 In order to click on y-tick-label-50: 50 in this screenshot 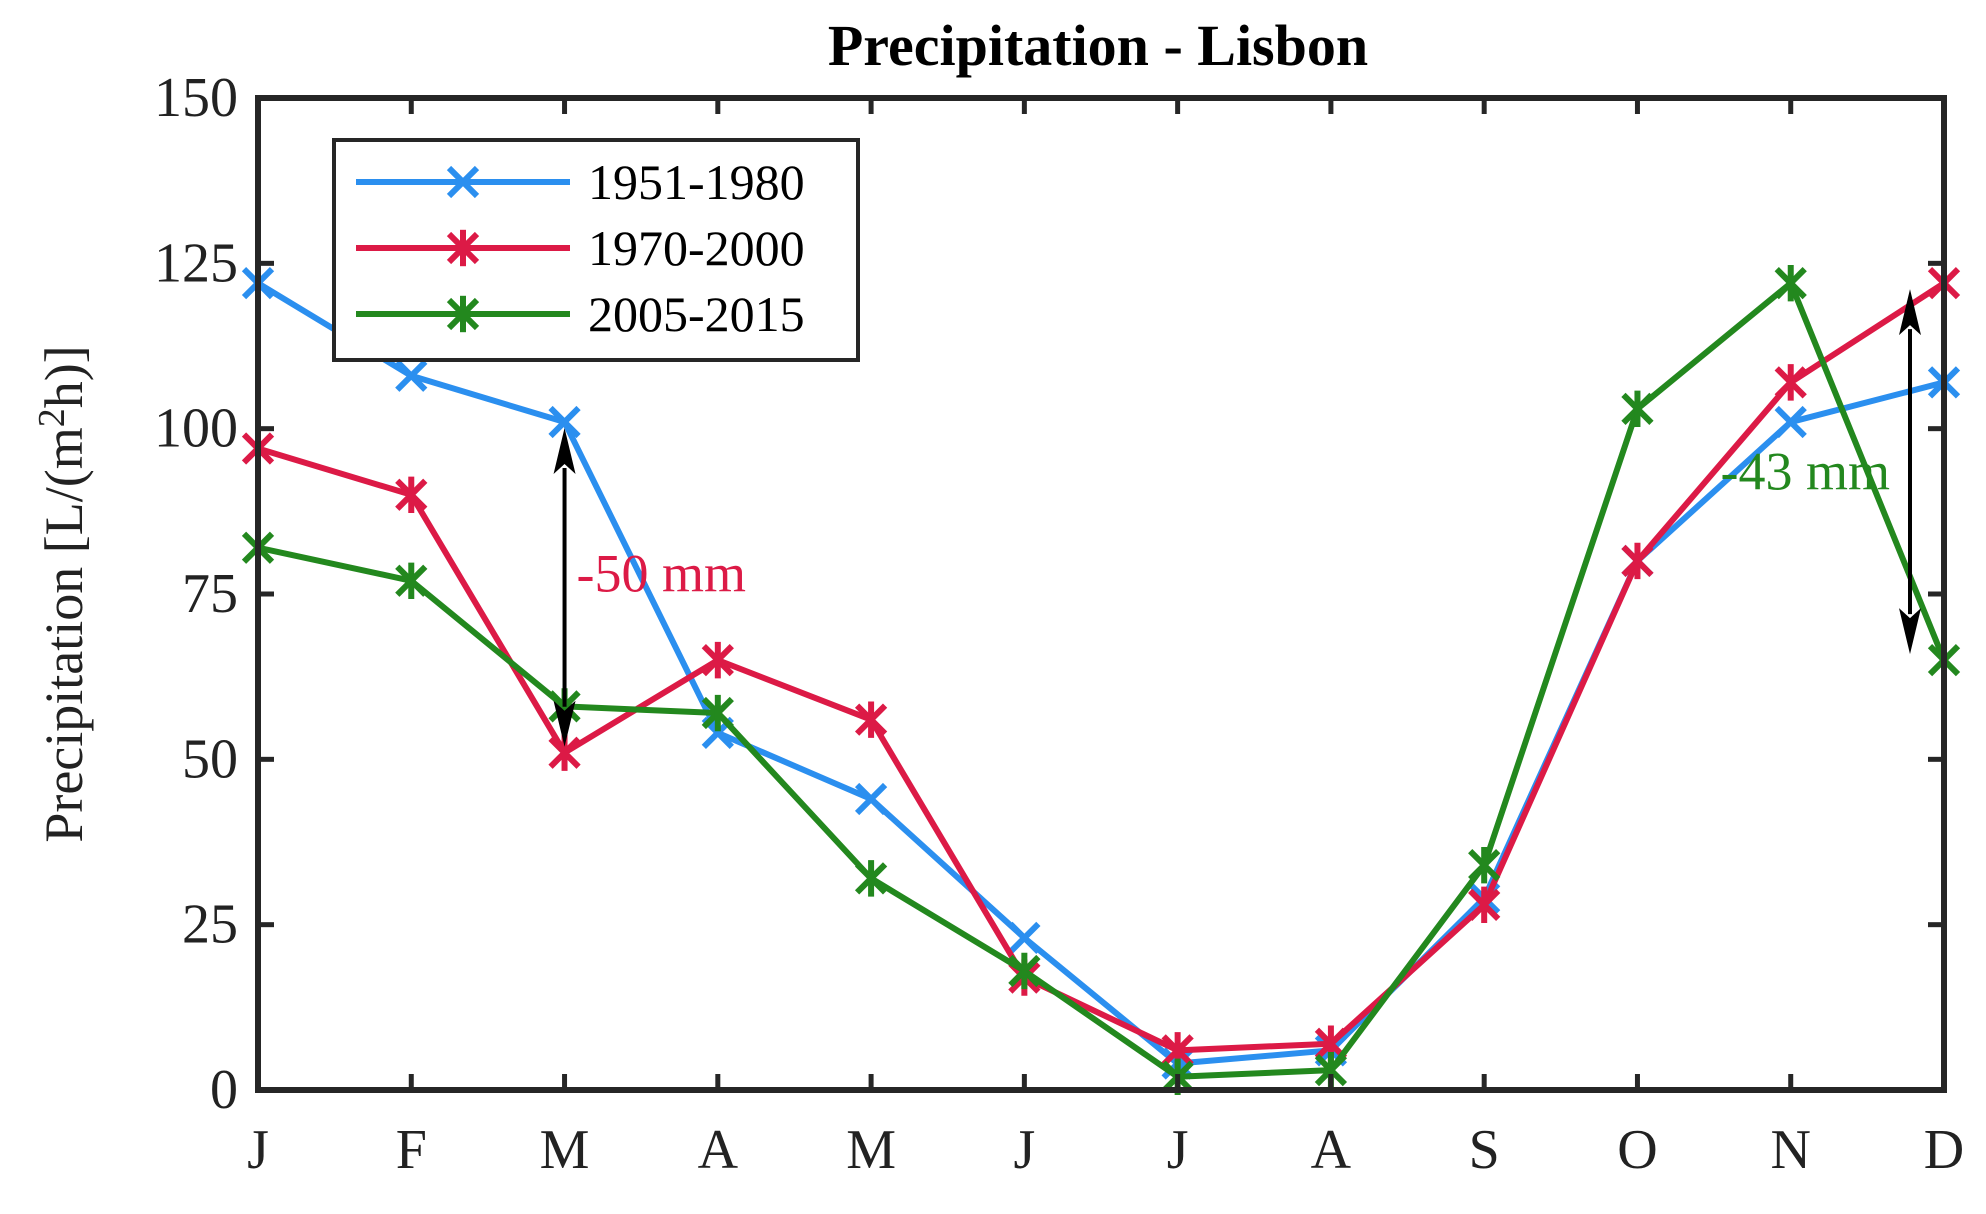, I will do `click(210, 759)`.